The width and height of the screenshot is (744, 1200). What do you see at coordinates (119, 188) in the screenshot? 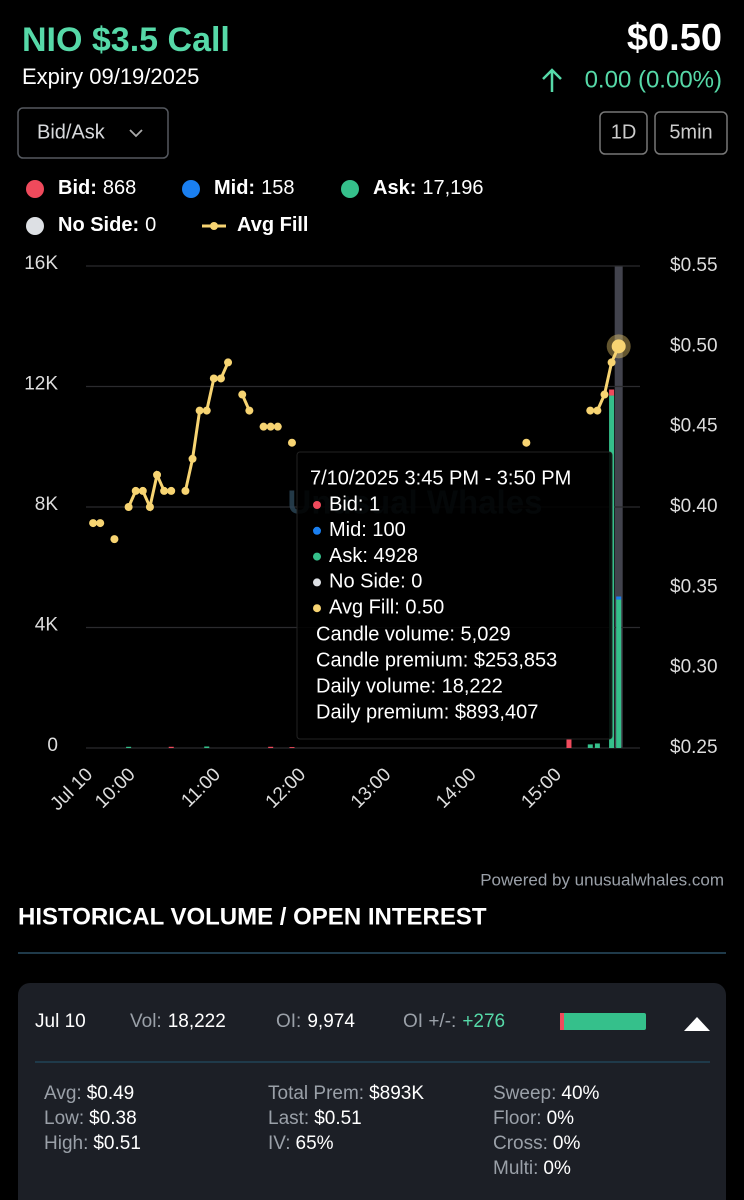
I see `legend-total: 868` at bounding box center [119, 188].